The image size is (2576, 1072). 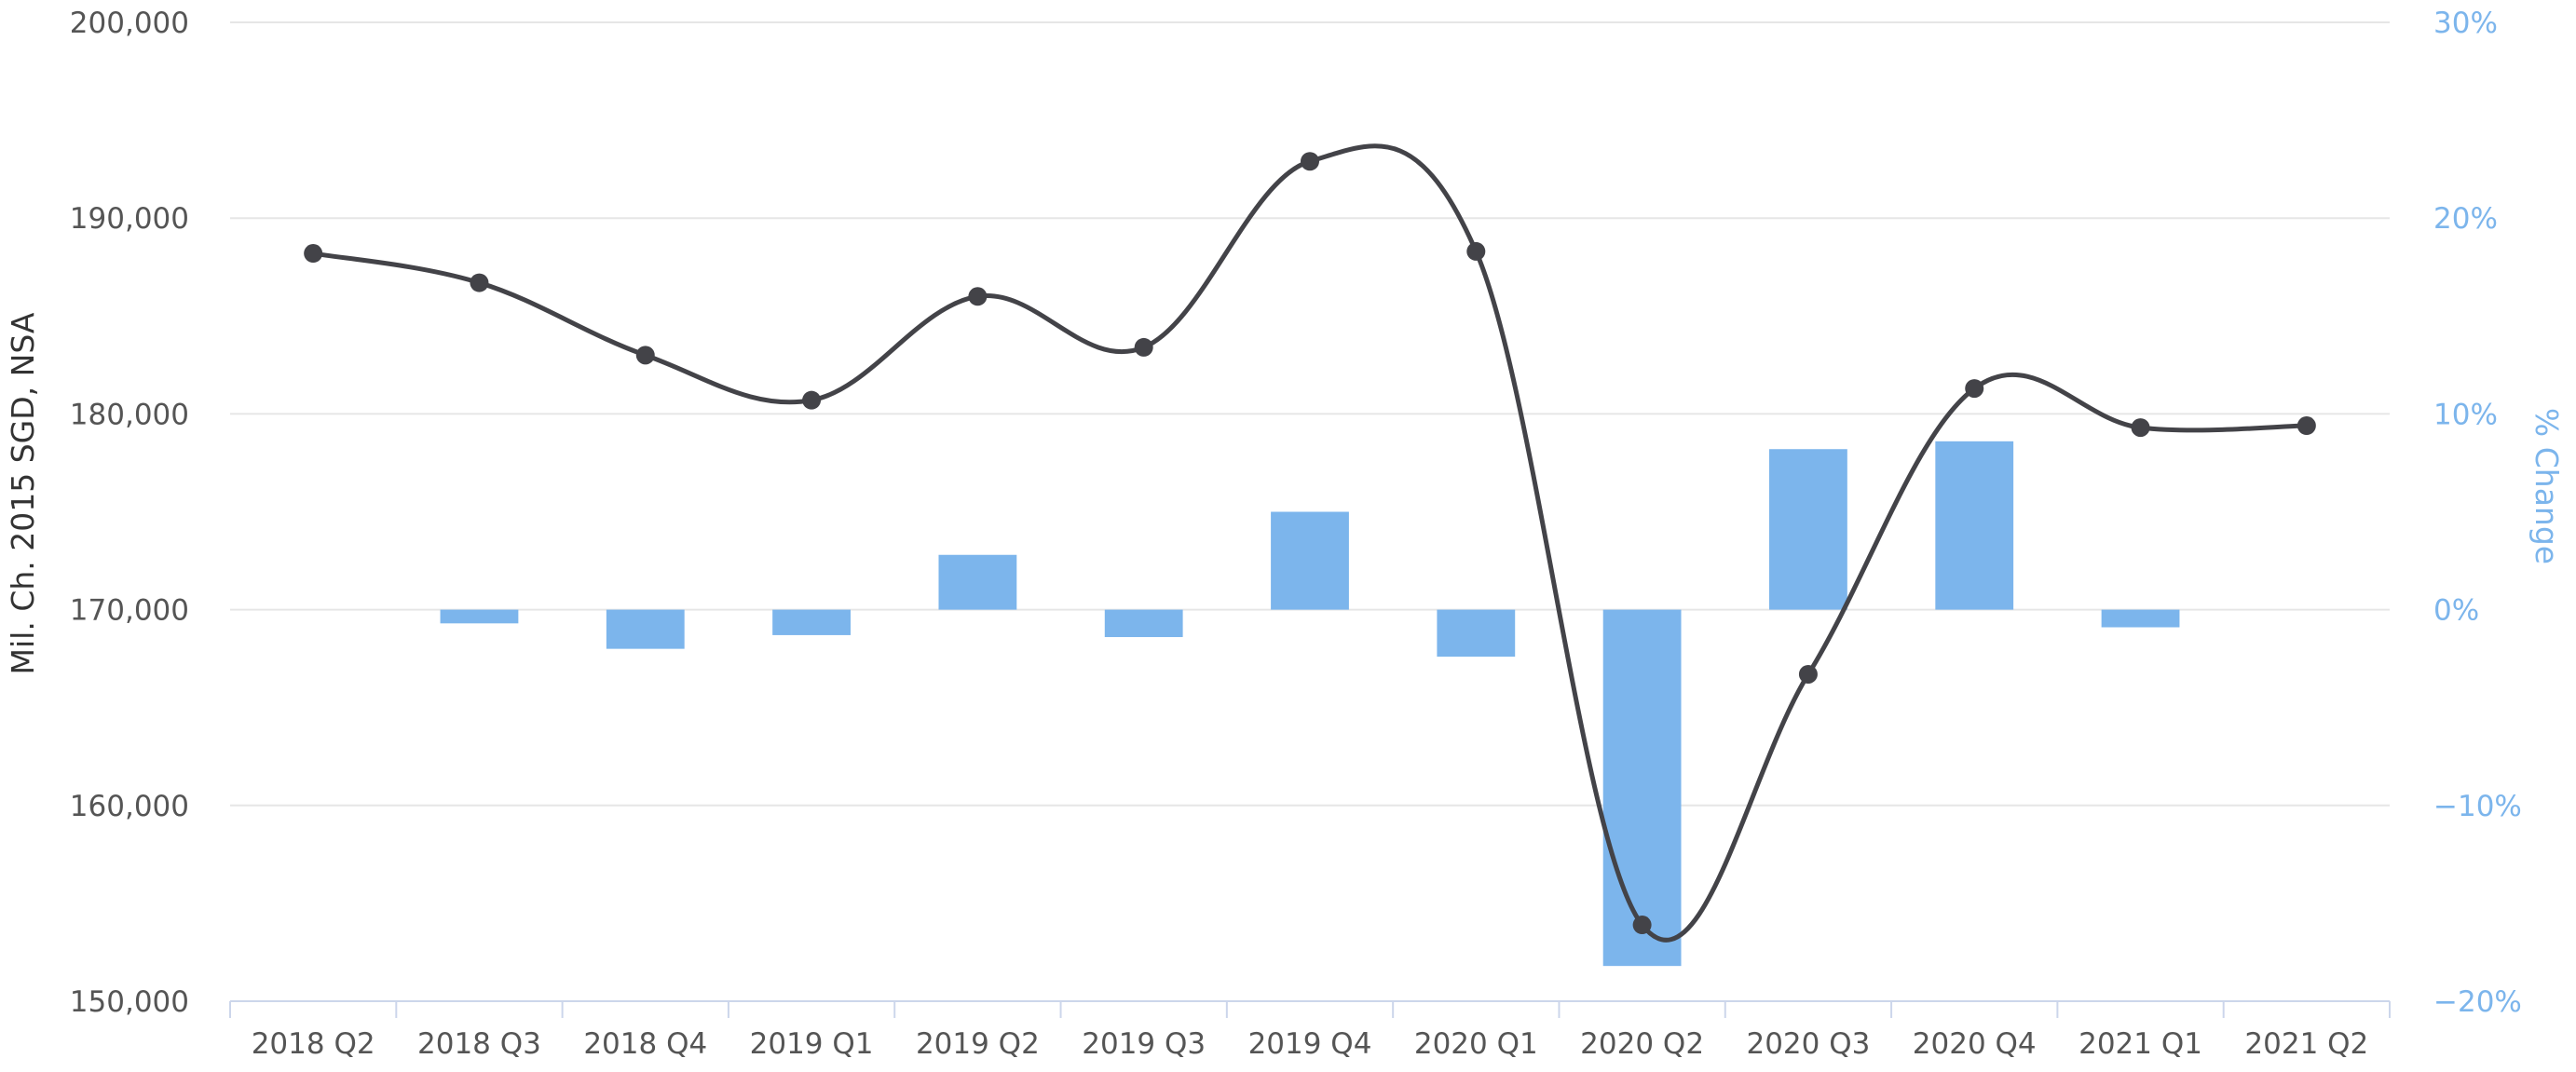 What do you see at coordinates (2465, 414) in the screenshot?
I see `y-right-tick-label: 10%` at bounding box center [2465, 414].